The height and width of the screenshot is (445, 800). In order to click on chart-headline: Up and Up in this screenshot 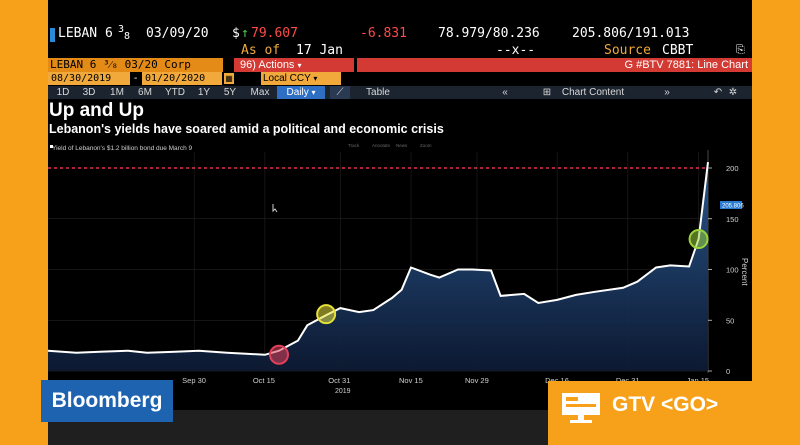, I will do `click(96, 110)`.